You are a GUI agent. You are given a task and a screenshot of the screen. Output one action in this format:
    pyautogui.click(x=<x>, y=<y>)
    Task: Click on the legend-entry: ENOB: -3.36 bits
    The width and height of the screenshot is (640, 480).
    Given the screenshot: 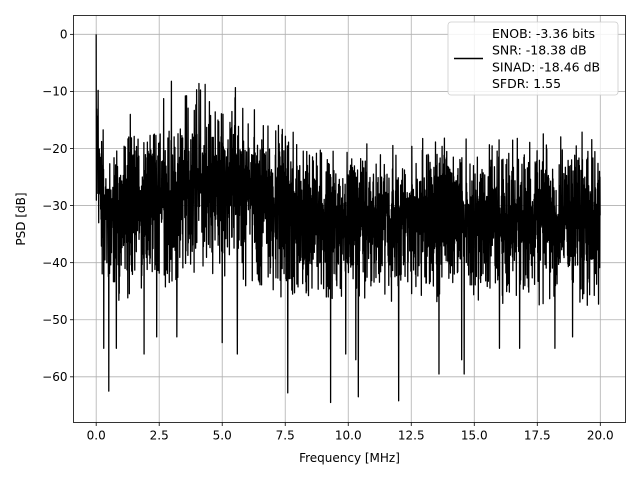 What is the action you would take?
    pyautogui.click(x=543, y=33)
    